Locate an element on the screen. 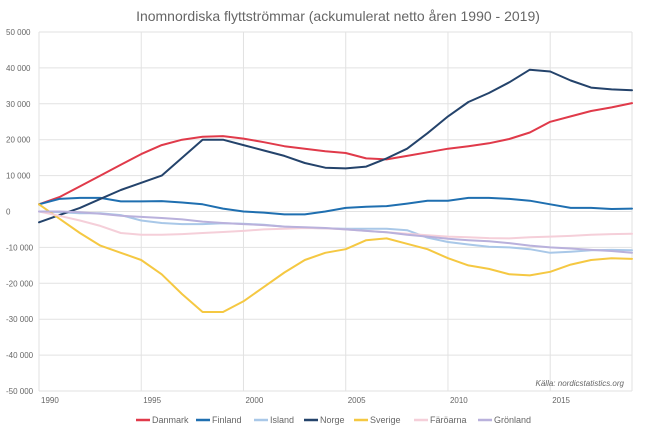  legend-label: Grönland is located at coordinates (512, 420).